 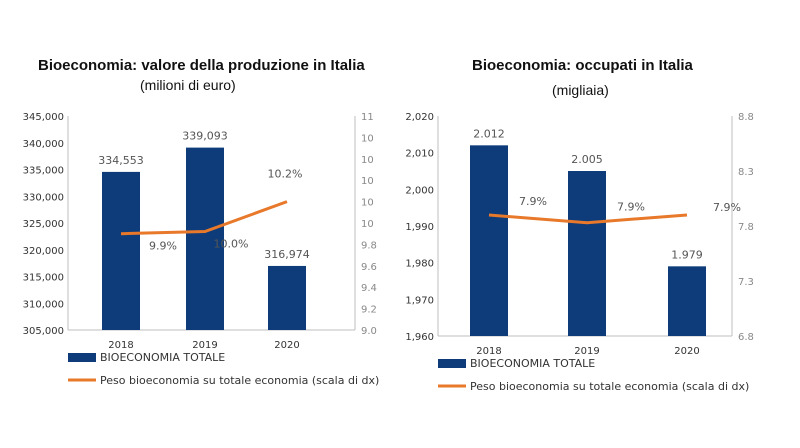 What do you see at coordinates (121, 160) in the screenshot?
I see `bar-value-label: 334,553` at bounding box center [121, 160].